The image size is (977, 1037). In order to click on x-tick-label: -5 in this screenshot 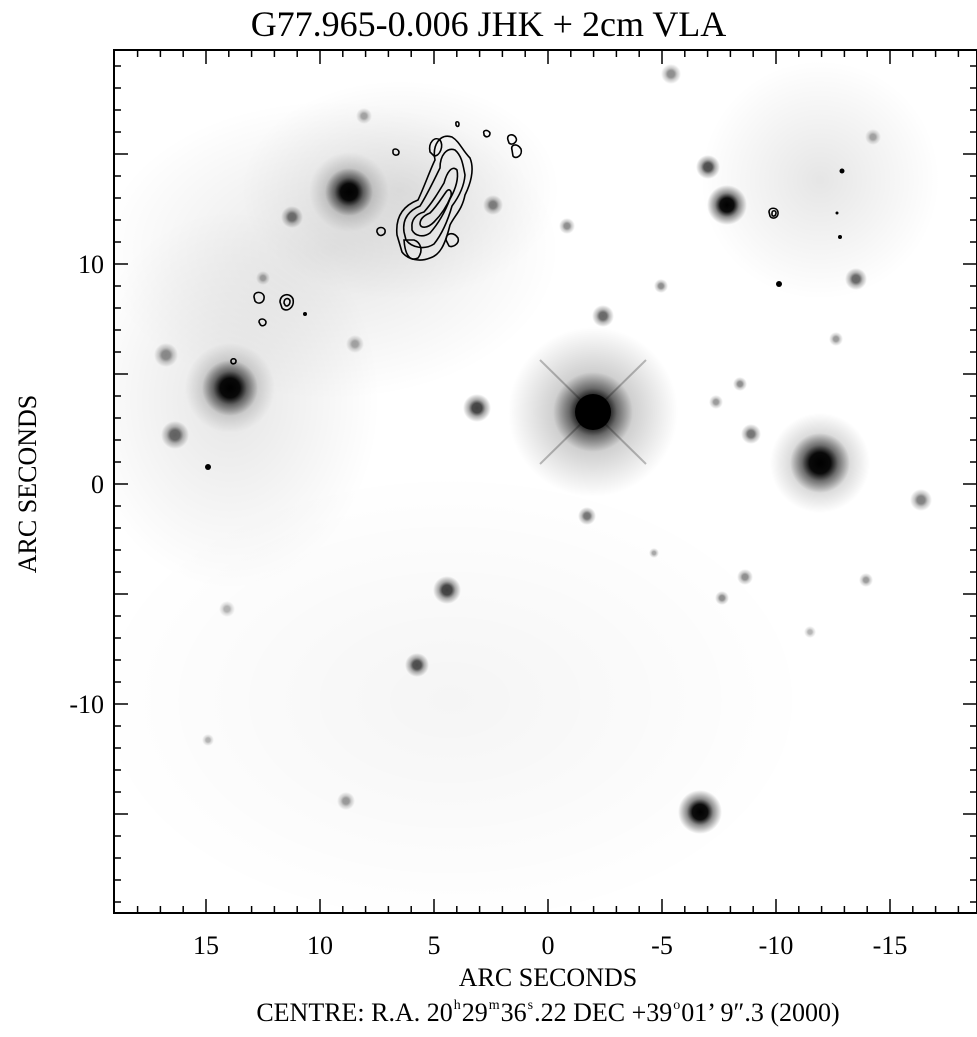, I will do `click(662, 945)`.